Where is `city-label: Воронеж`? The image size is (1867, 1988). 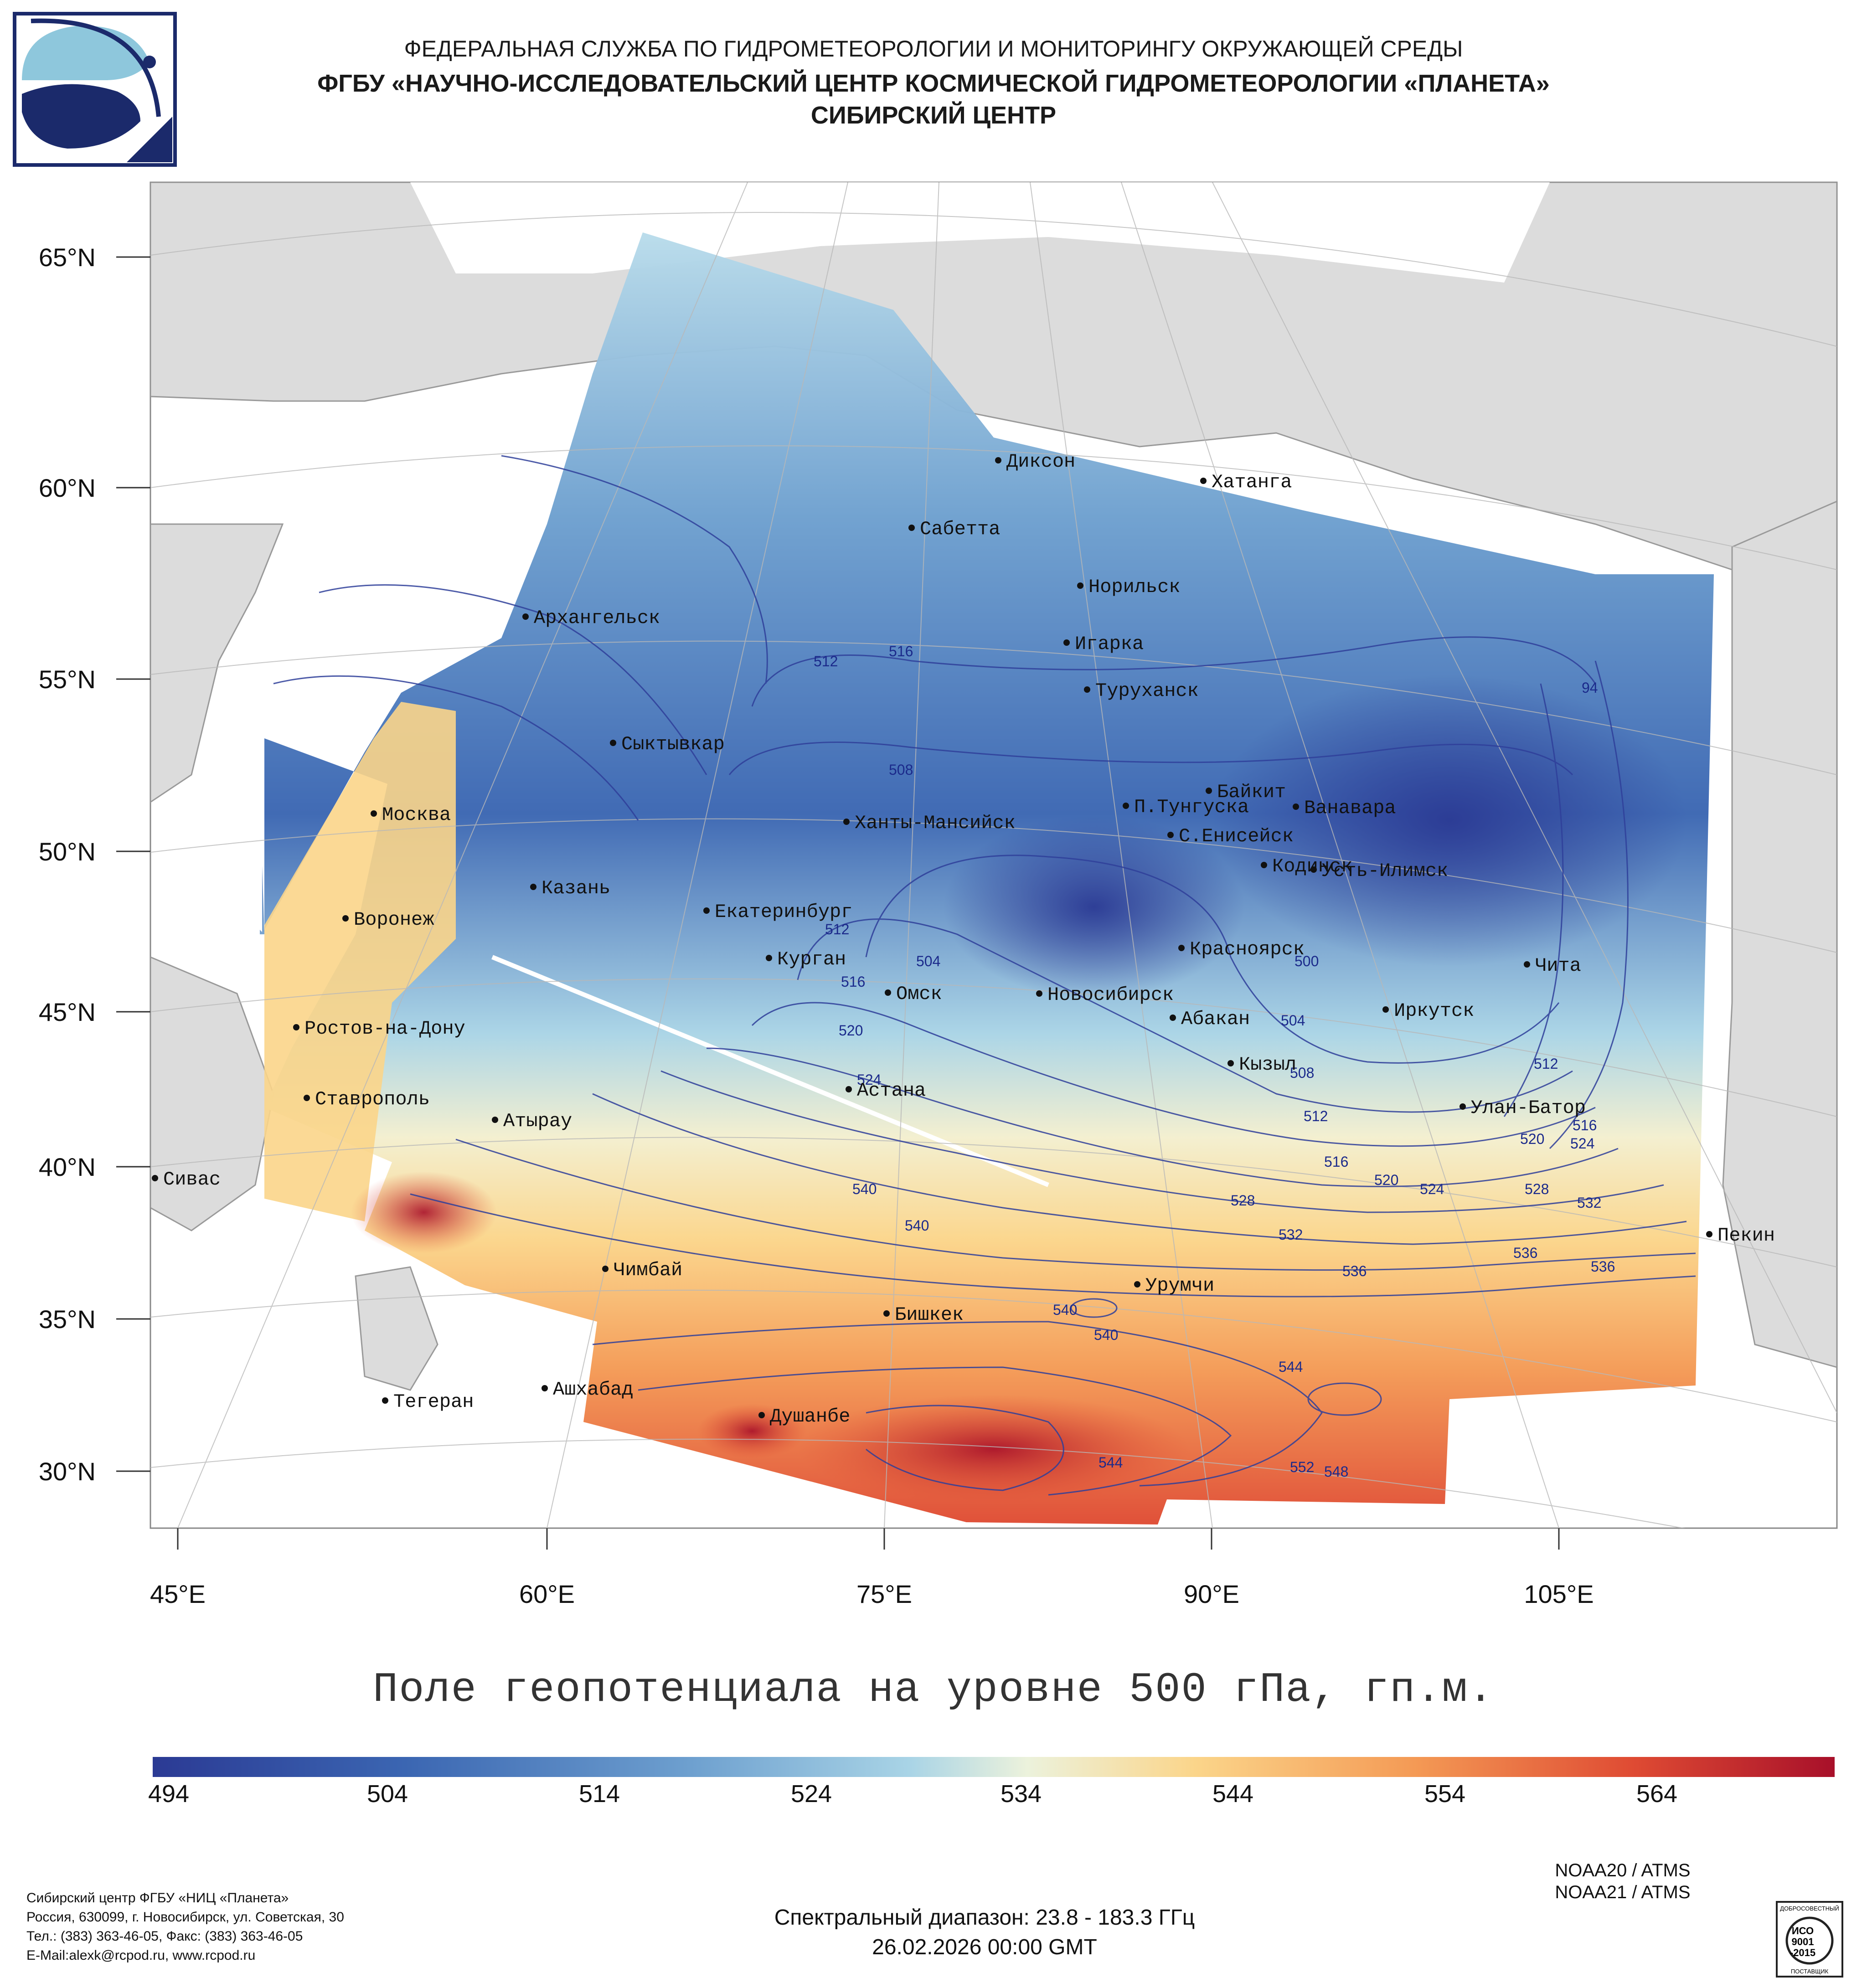
city-label: Воронеж is located at coordinates (394, 920).